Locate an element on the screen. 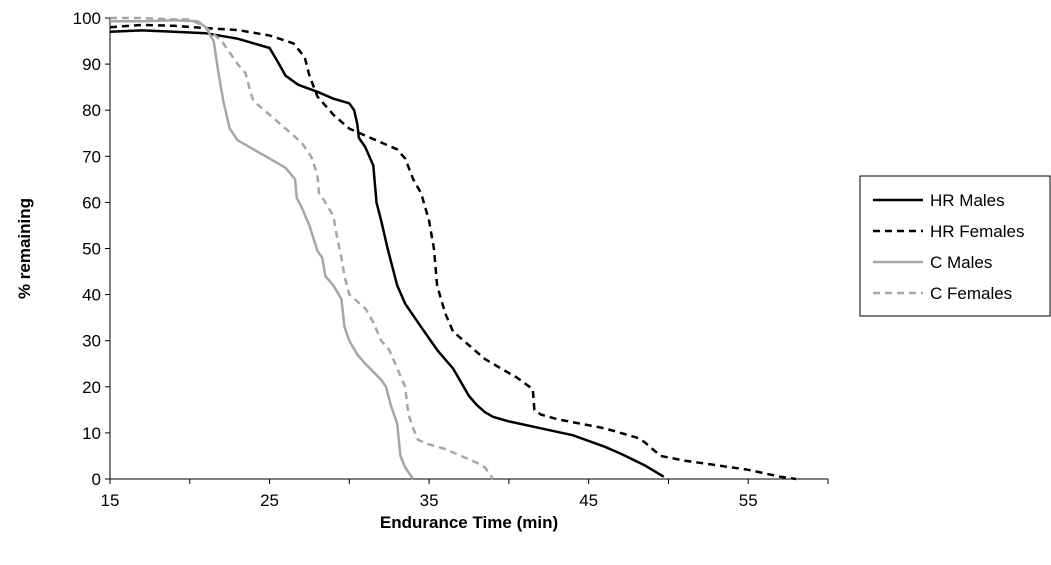 This screenshot has height=565, width=1051. y-axis-title: % remaining is located at coordinates (24, 248).